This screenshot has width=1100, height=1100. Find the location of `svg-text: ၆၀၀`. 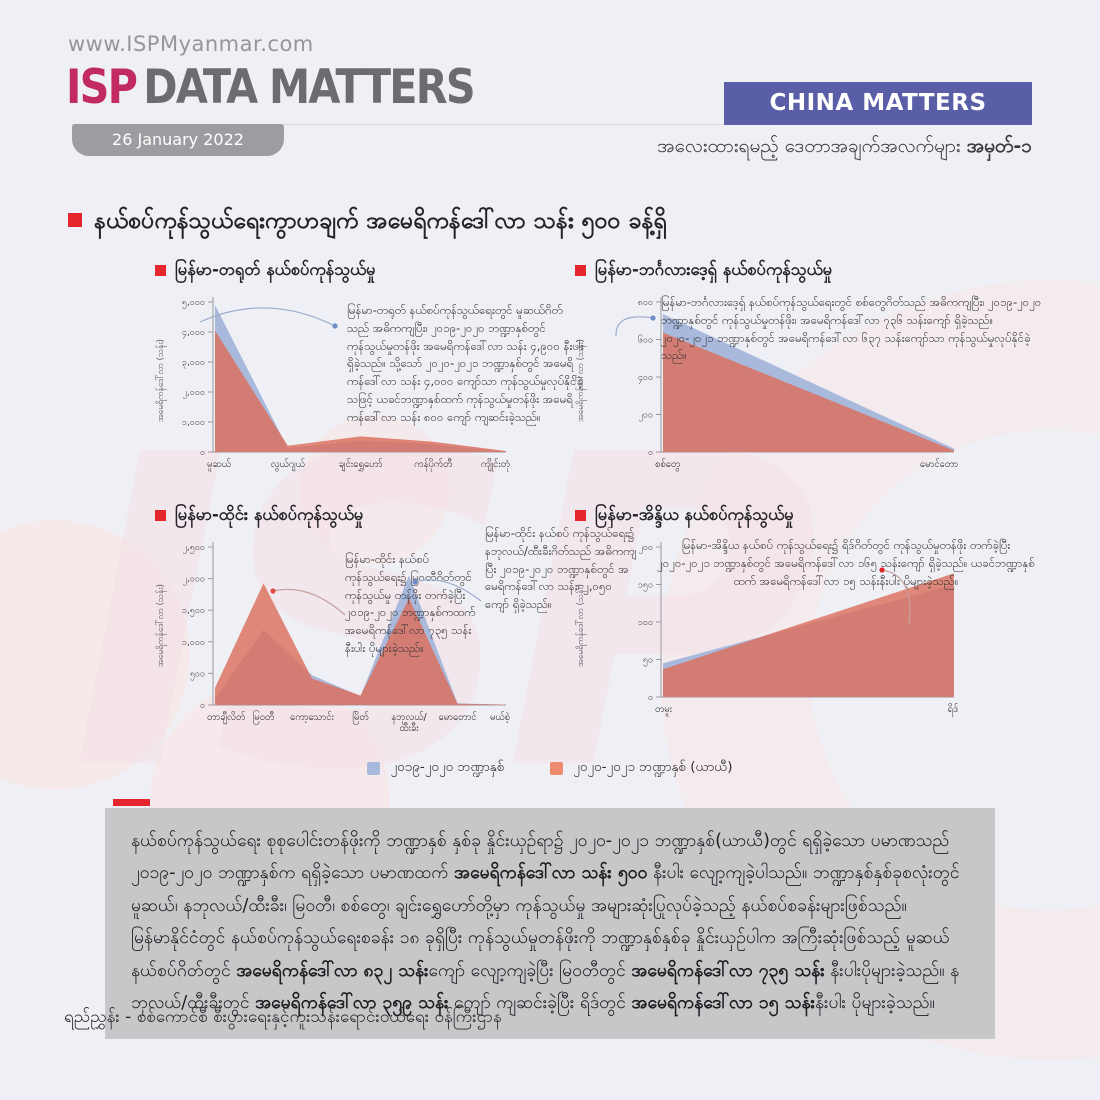

svg-text: ၆၀၀ is located at coordinates (645, 340).